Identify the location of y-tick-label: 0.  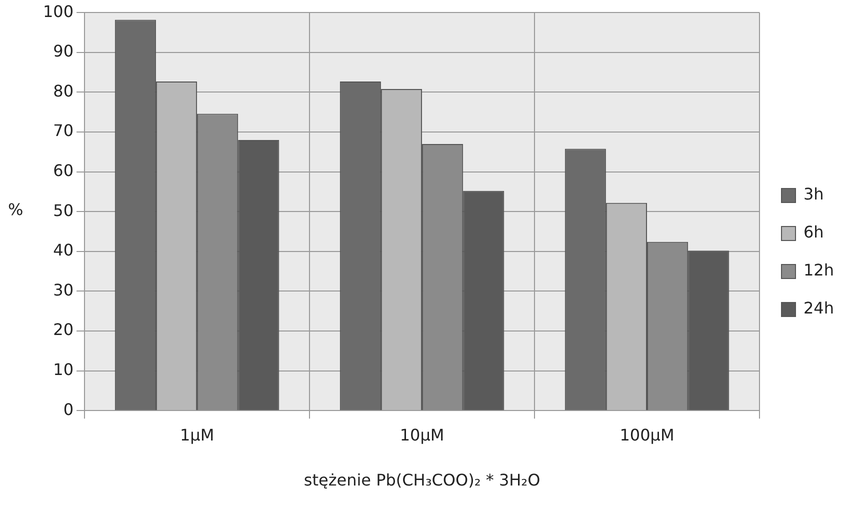
(68, 409).